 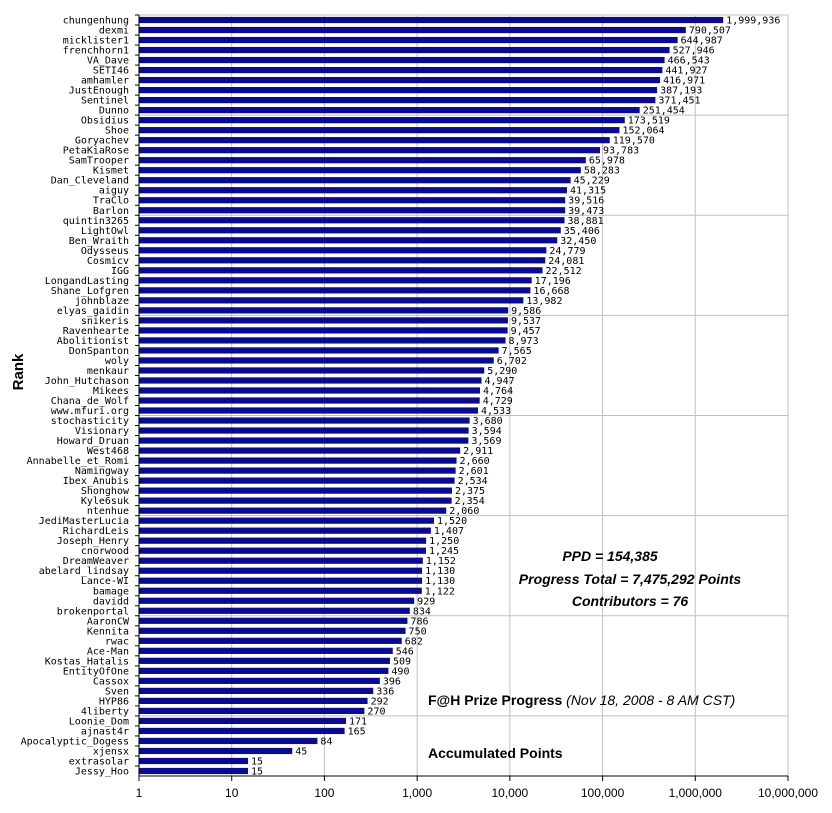 I want to click on x-tick-label: 100, so click(x=324, y=793).